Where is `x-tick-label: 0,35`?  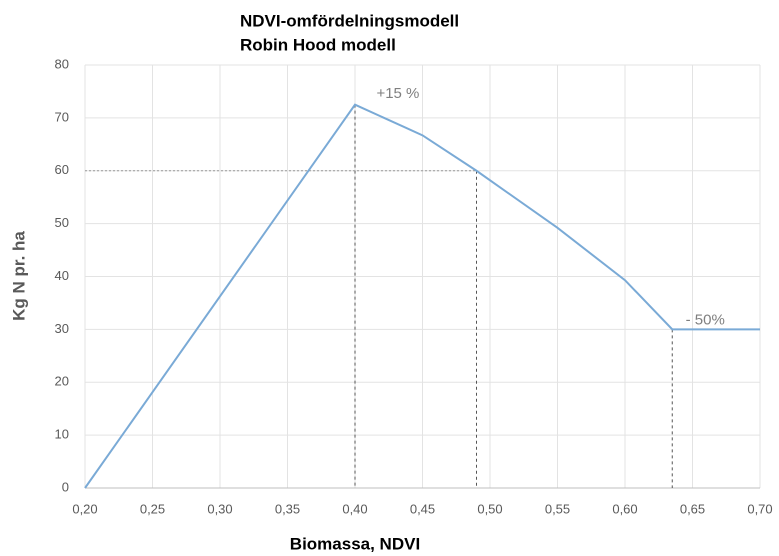
x-tick-label: 0,35 is located at coordinates (287, 508).